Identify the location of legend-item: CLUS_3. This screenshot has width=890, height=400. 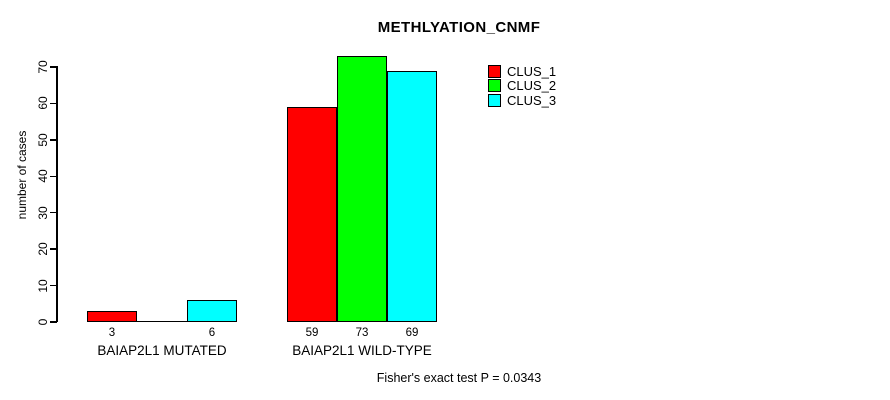
(522, 100).